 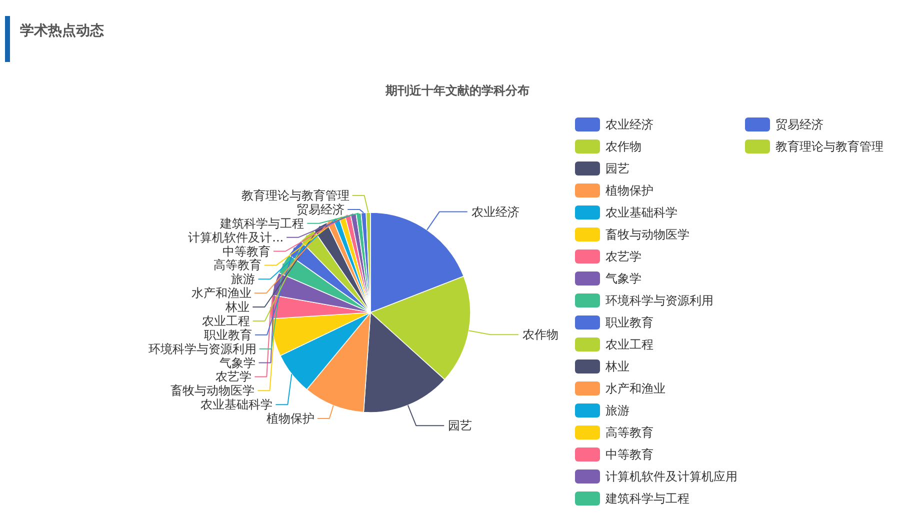 I want to click on legend-label: 计算机软件及计算机应用, so click(x=672, y=477).